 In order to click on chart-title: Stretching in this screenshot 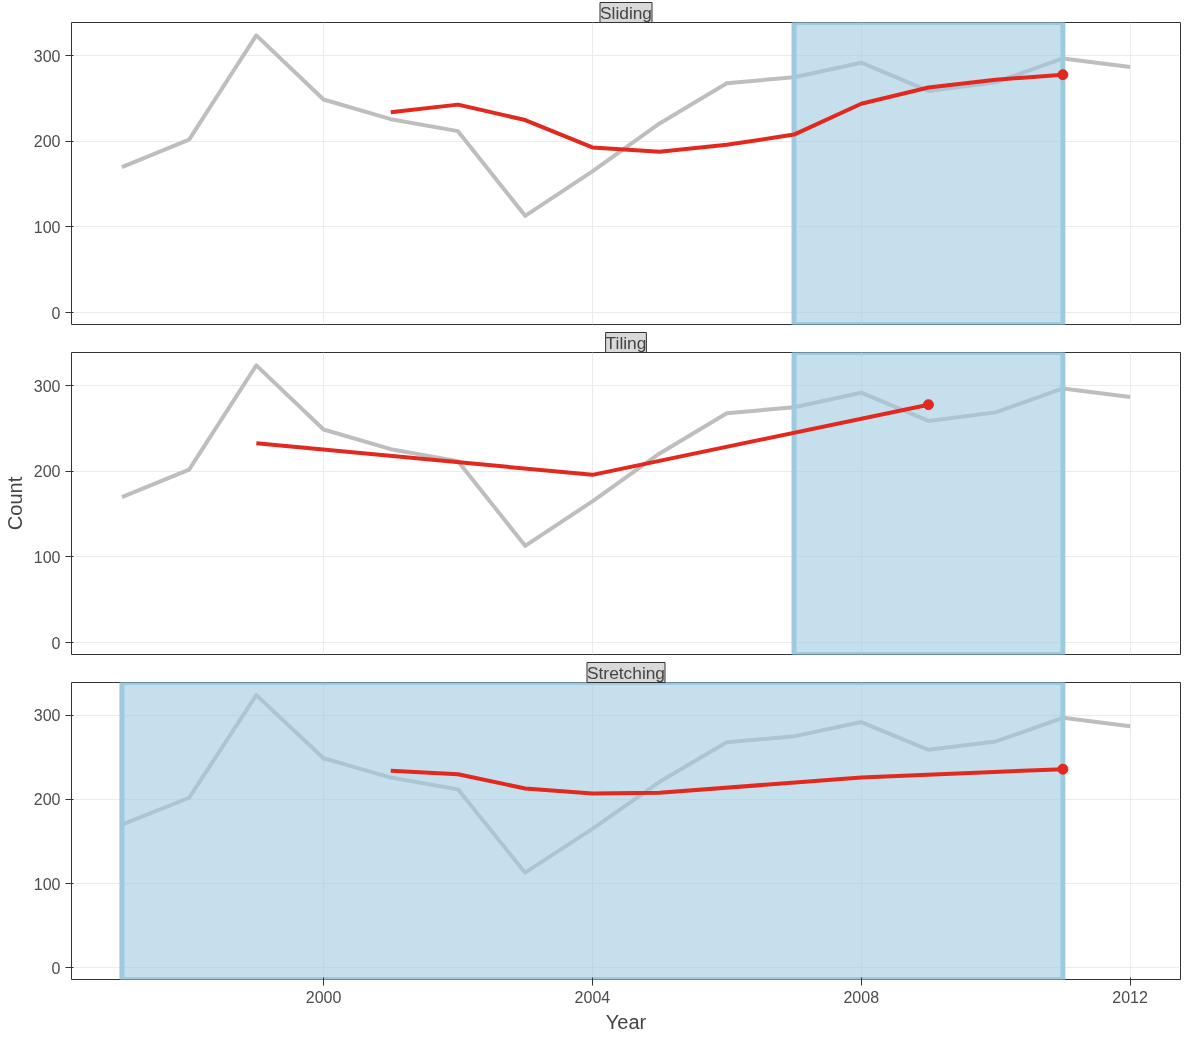, I will do `click(626, 672)`.